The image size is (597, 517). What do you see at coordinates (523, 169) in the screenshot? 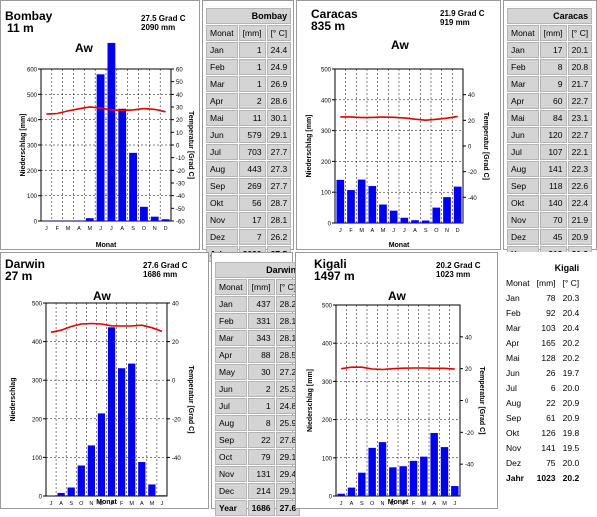
I see `cell-month: Aug` at bounding box center [523, 169].